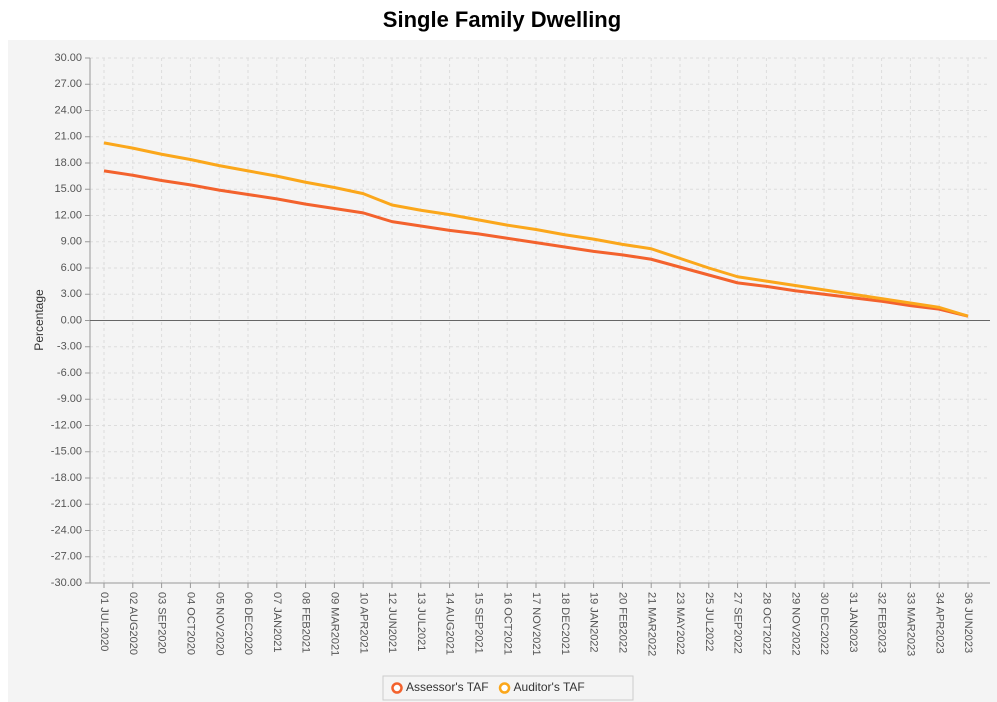  Describe the element at coordinates (450, 623) in the screenshot. I see `x-tick-label: 14 AUG2021` at that location.